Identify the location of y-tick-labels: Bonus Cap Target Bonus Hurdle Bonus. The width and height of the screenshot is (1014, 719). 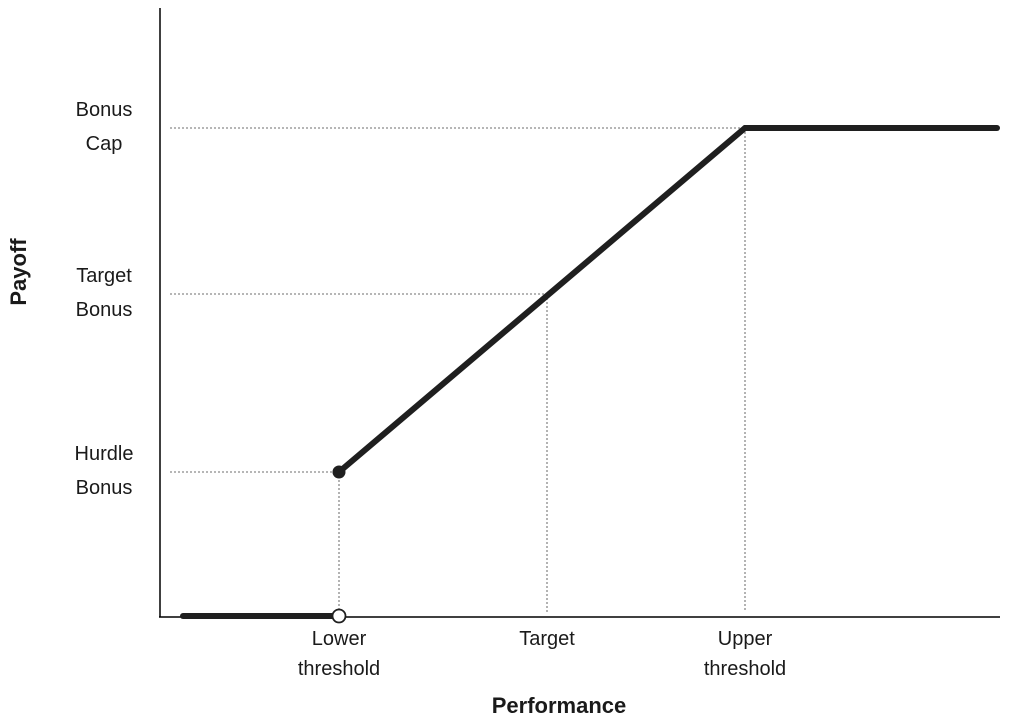
(104, 299).